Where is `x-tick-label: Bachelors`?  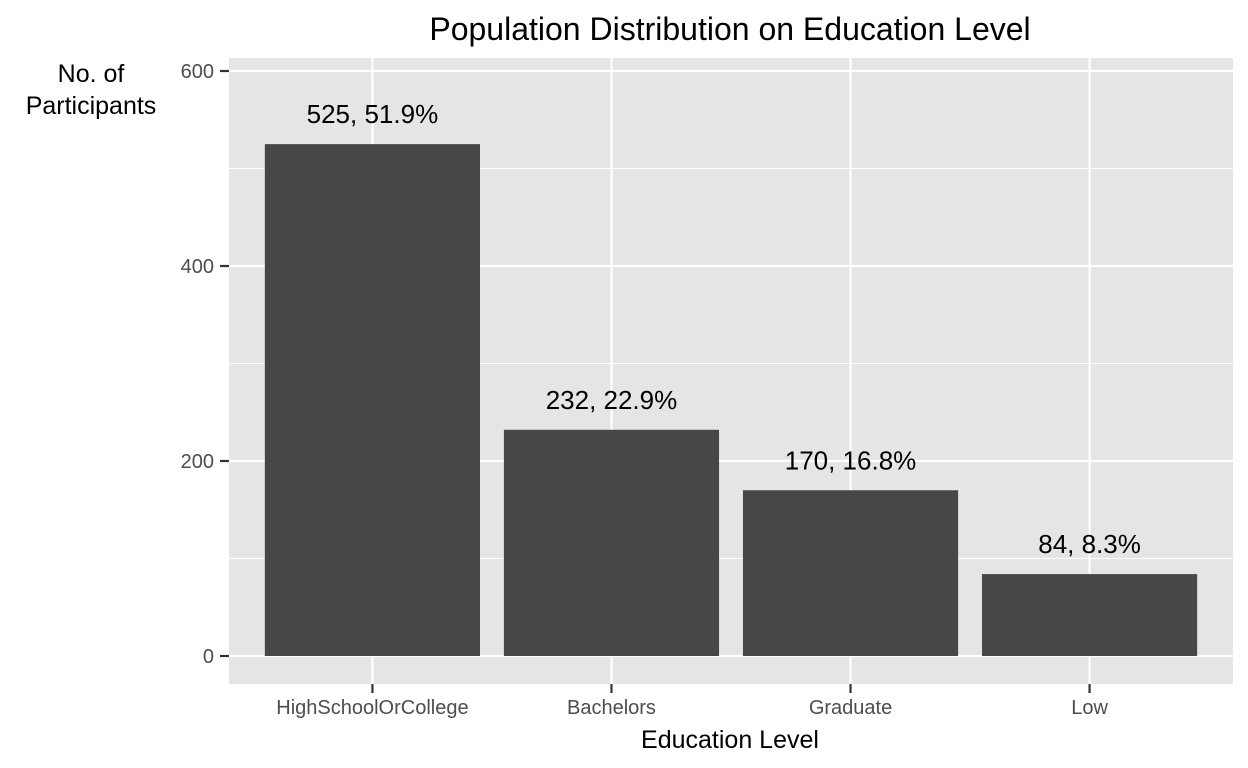
x-tick-label: Bachelors is located at coordinates (611, 708).